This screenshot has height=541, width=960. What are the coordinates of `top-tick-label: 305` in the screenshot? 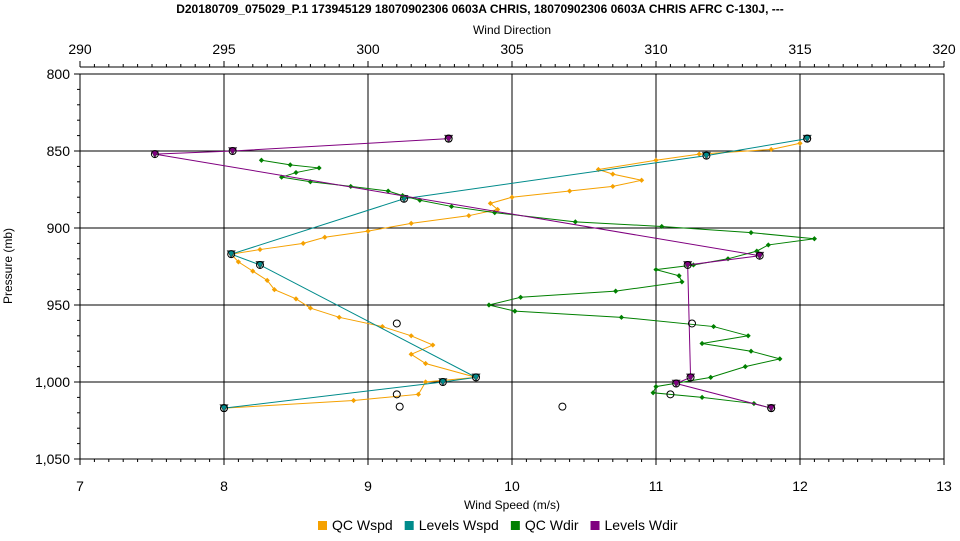 It's located at (512, 49).